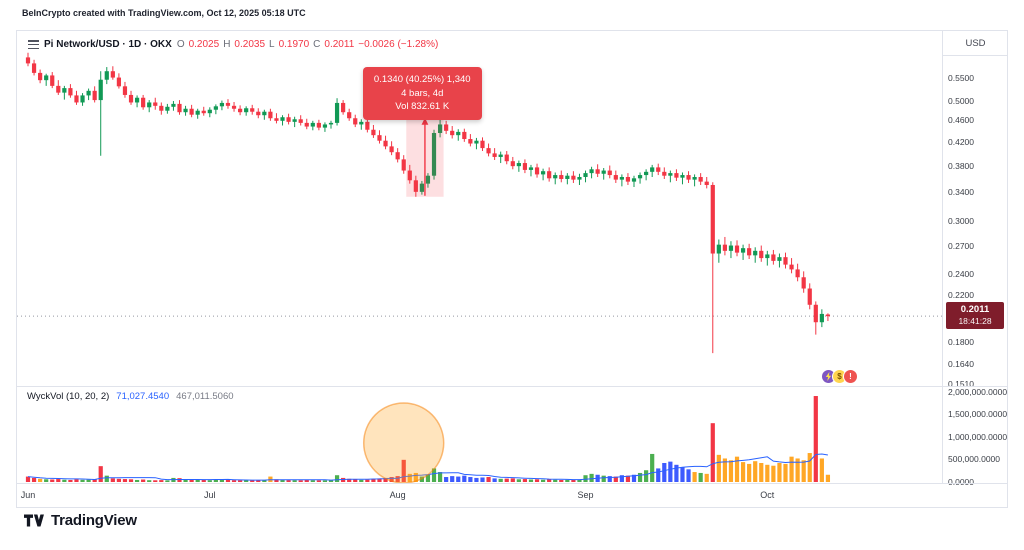  I want to click on tradingview-logo-link: TradingView, so click(80, 520).